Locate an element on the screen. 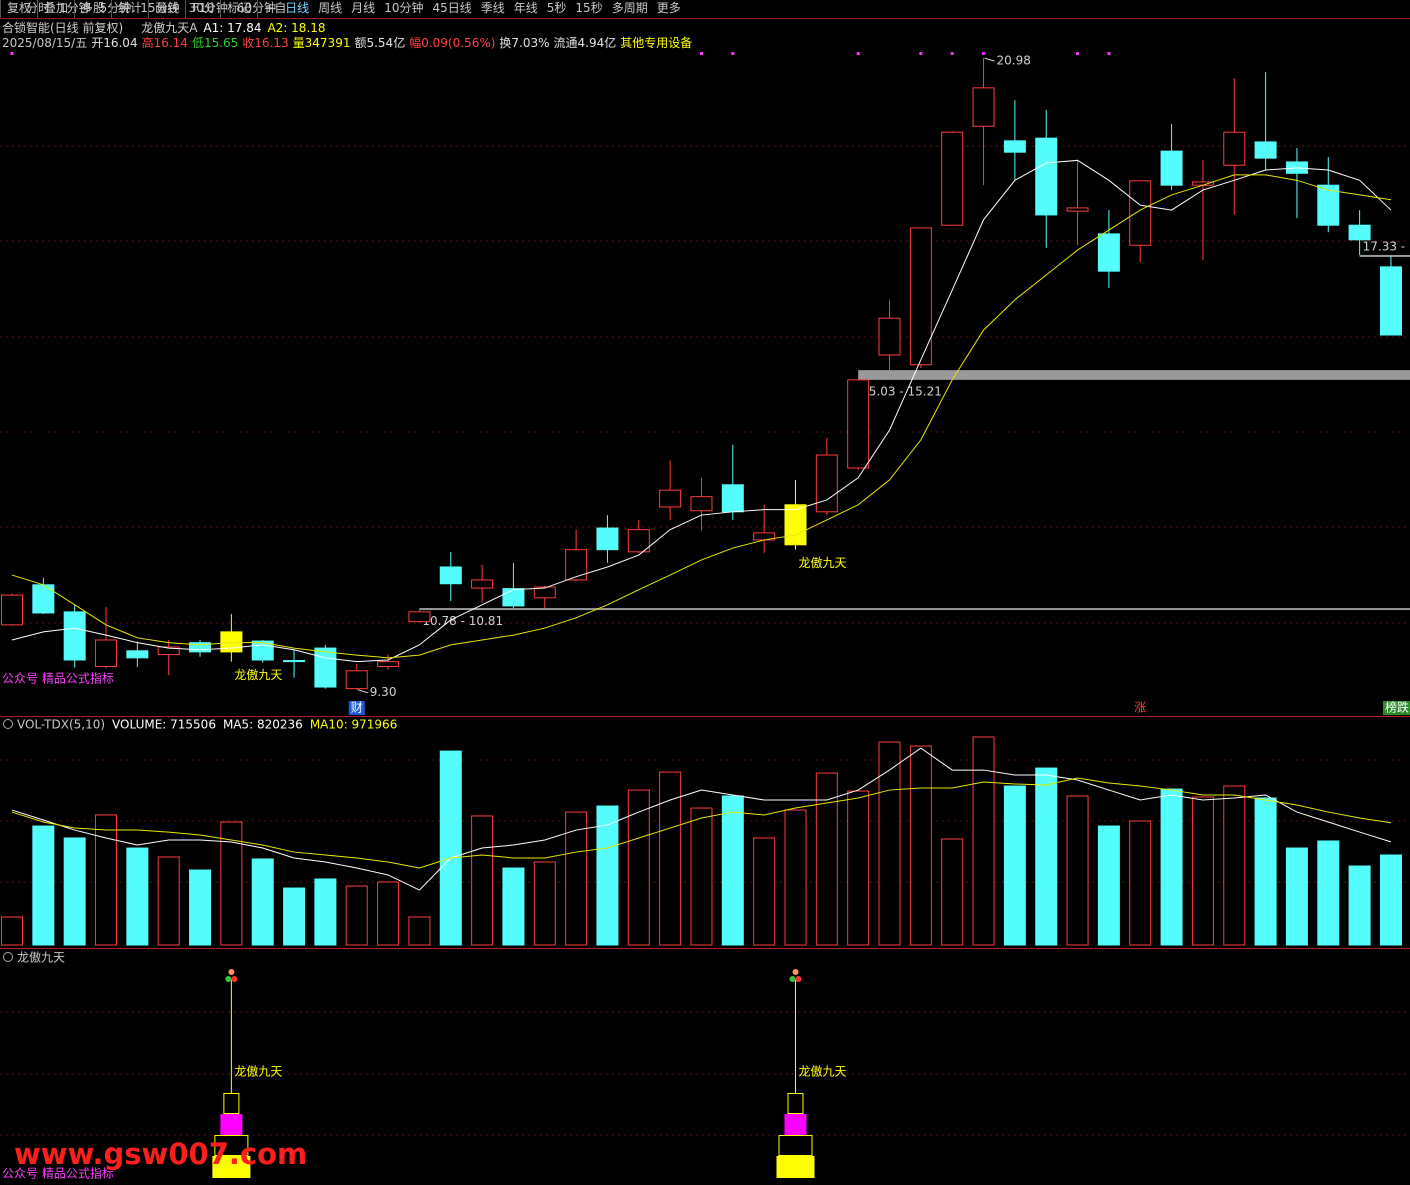  tool-button: +自 is located at coordinates (274, 9).